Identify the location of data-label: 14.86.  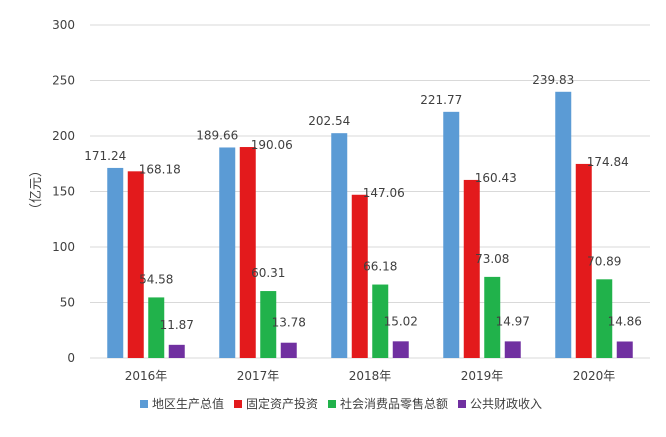
(625, 322).